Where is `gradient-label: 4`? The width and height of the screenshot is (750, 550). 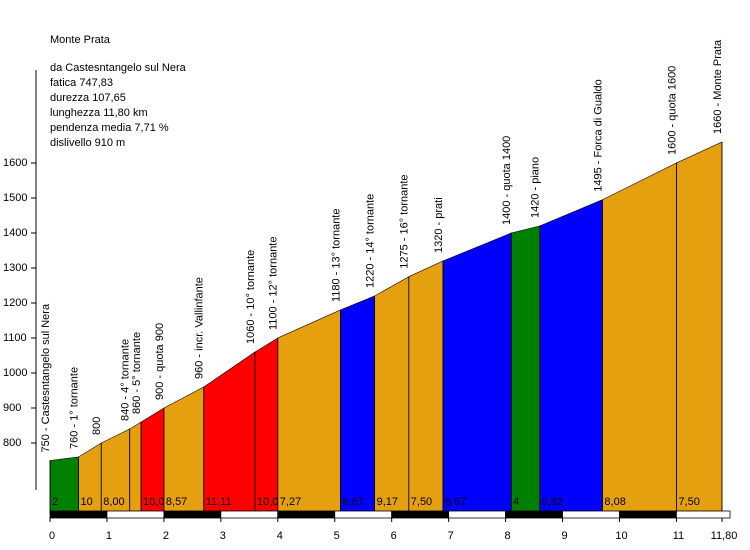
gradient-label: 4 is located at coordinates (516, 502).